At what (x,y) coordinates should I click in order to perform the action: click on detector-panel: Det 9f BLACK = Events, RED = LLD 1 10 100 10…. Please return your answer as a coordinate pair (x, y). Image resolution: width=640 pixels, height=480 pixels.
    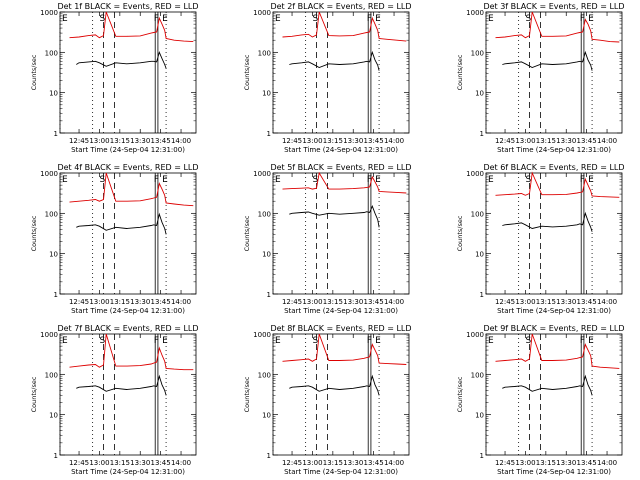
    Looking at the image, I should click on (540, 400).